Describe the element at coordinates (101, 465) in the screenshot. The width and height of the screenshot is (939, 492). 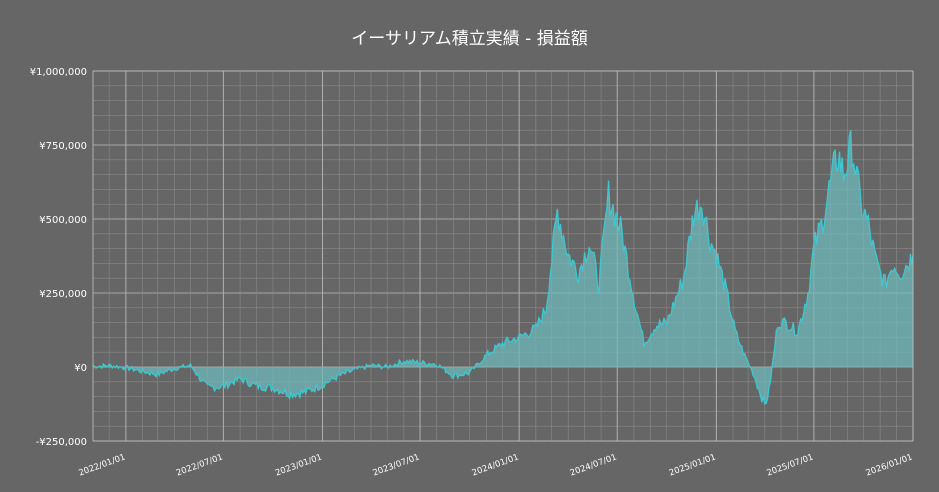
I see `x-tick-label: 2022/01/01` at that location.